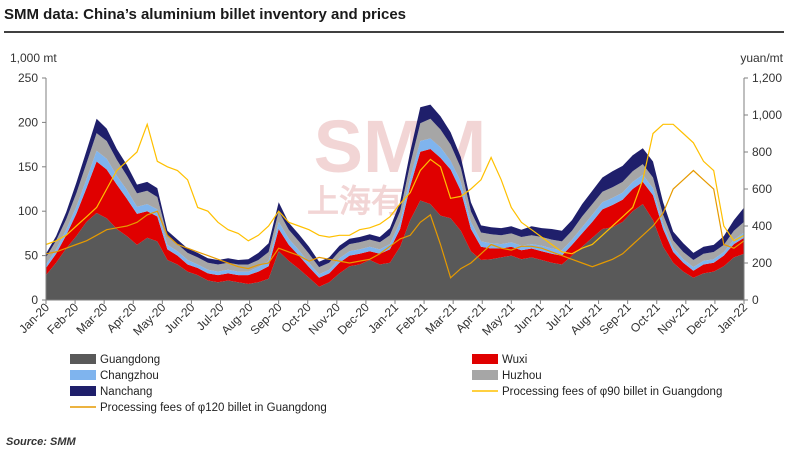  What do you see at coordinates (83, 359) in the screenshot?
I see `legend-swatch-guangdong` at bounding box center [83, 359].